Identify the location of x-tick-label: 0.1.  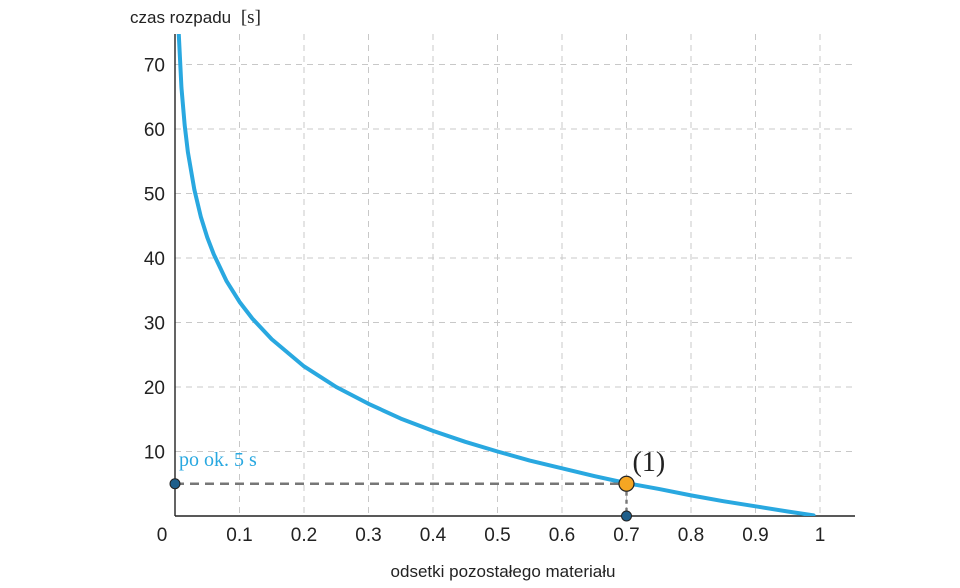
(239, 535).